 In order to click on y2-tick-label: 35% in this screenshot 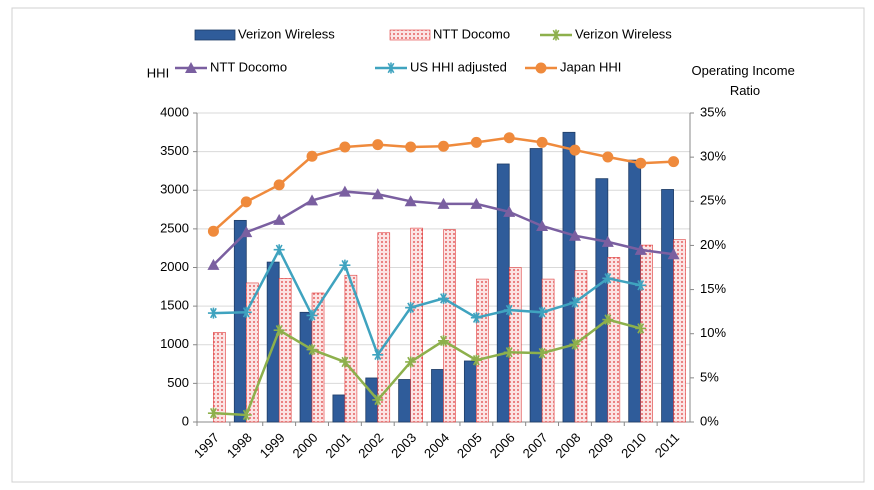, I will do `click(713, 111)`.